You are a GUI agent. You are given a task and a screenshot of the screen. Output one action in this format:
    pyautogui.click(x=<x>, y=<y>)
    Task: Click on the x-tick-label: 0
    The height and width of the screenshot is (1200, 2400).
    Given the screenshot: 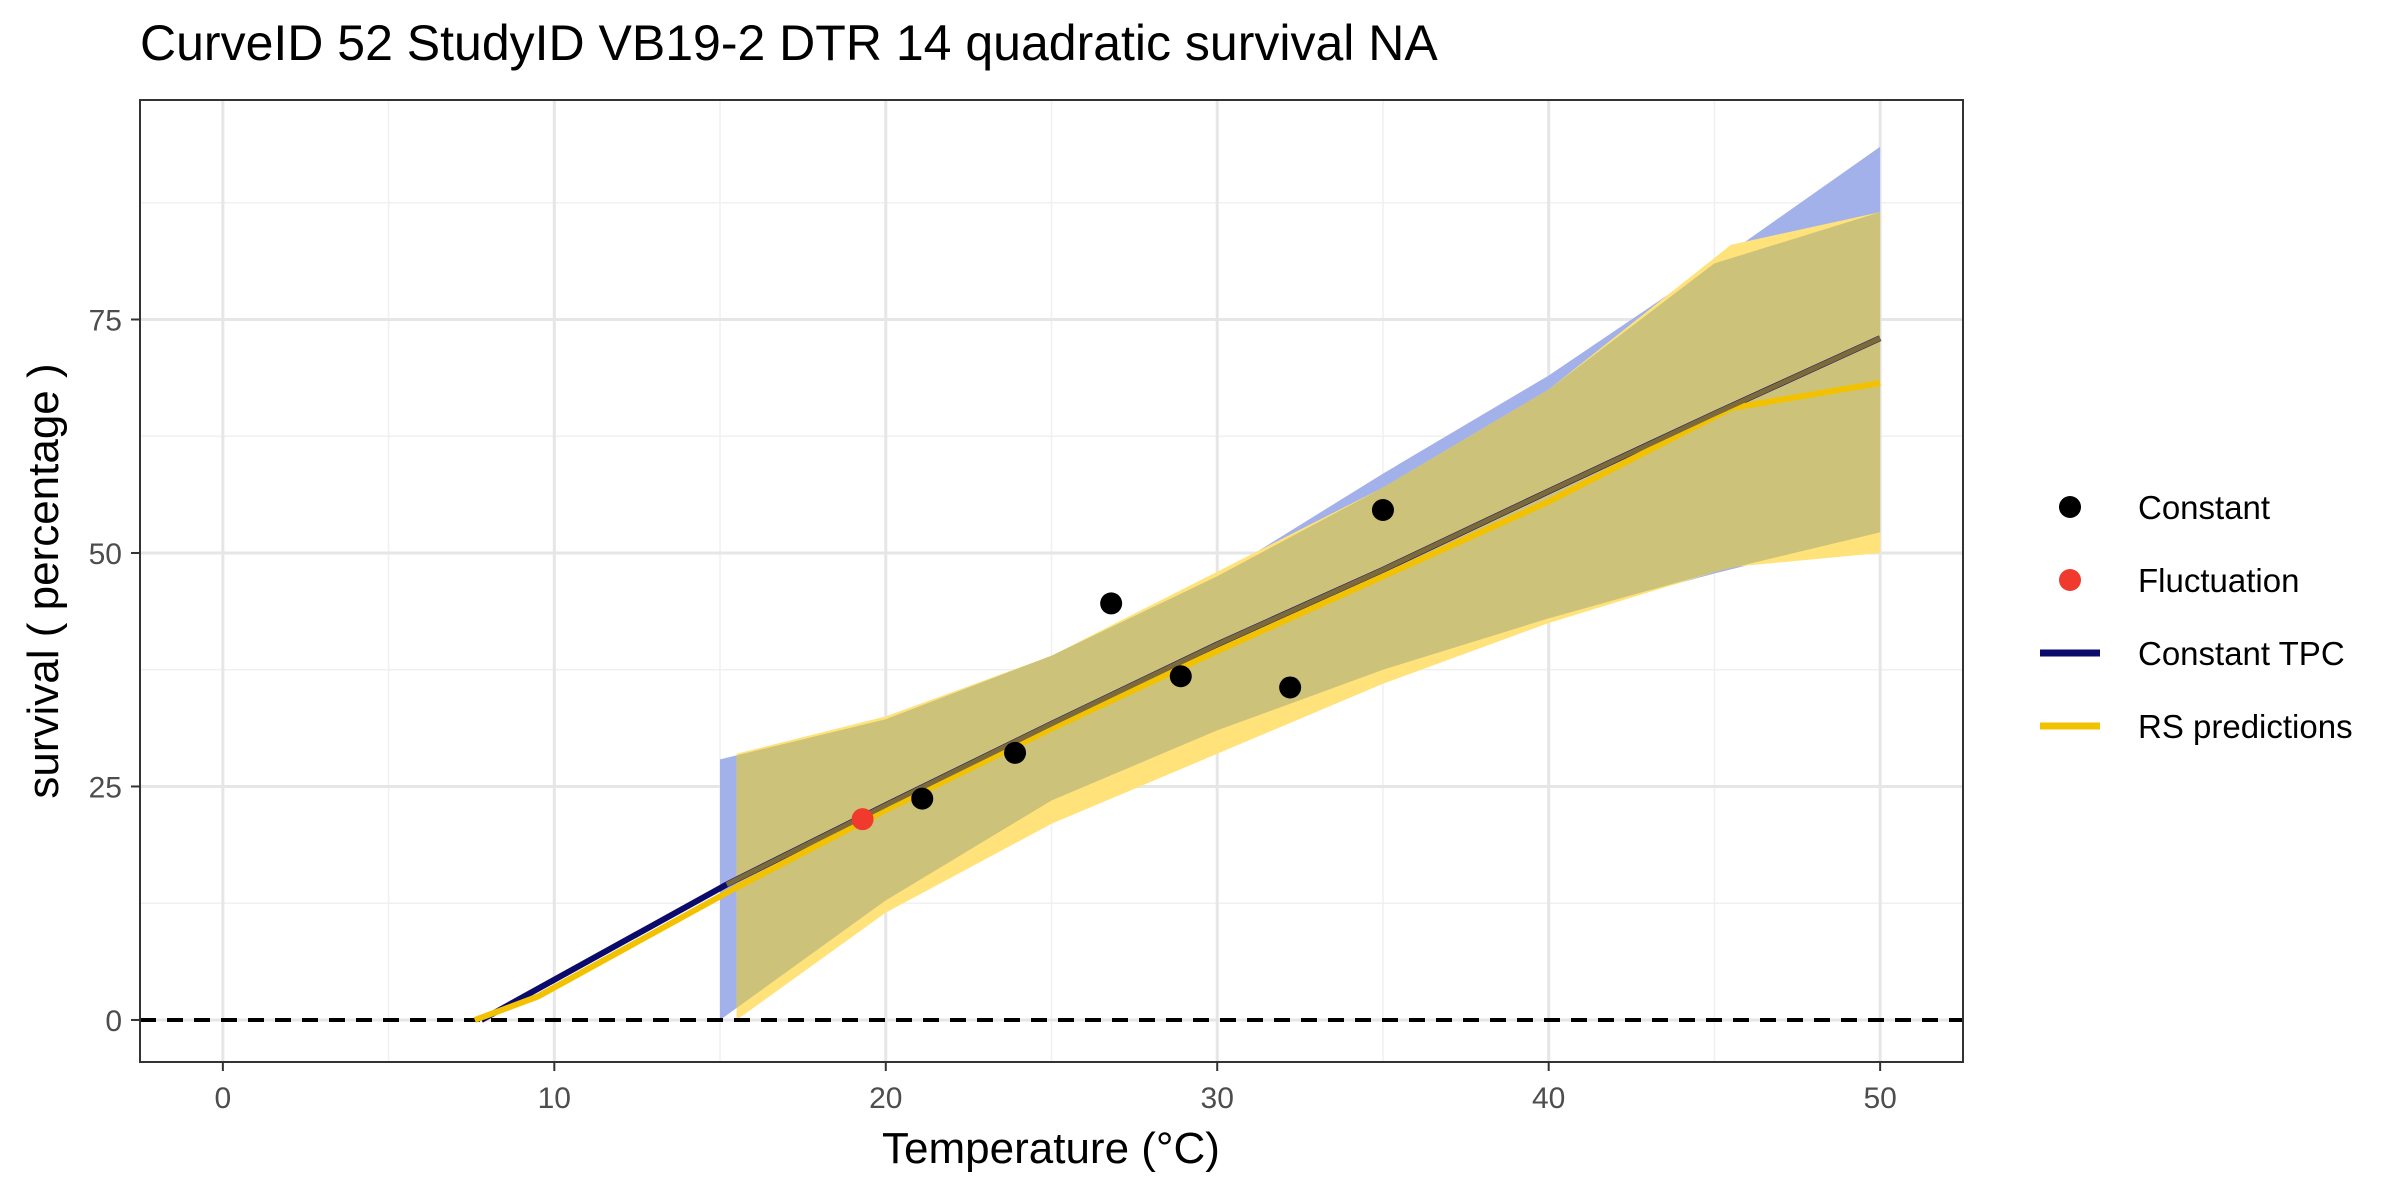 What is the action you would take?
    pyautogui.click(x=223, y=1098)
    